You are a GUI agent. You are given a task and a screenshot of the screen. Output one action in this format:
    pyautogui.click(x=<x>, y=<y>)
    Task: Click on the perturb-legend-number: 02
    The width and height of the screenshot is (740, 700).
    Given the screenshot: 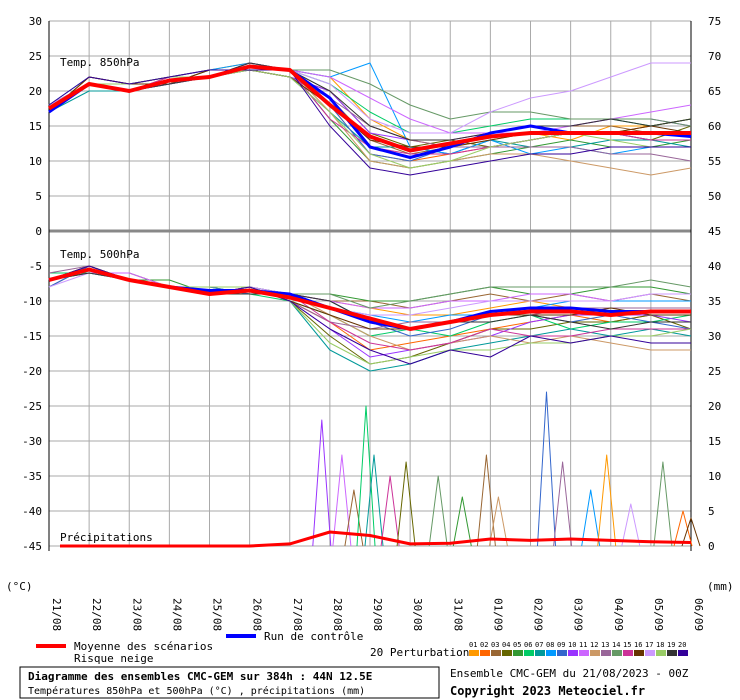 What is the action you would take?
    pyautogui.click(x=484, y=645)
    